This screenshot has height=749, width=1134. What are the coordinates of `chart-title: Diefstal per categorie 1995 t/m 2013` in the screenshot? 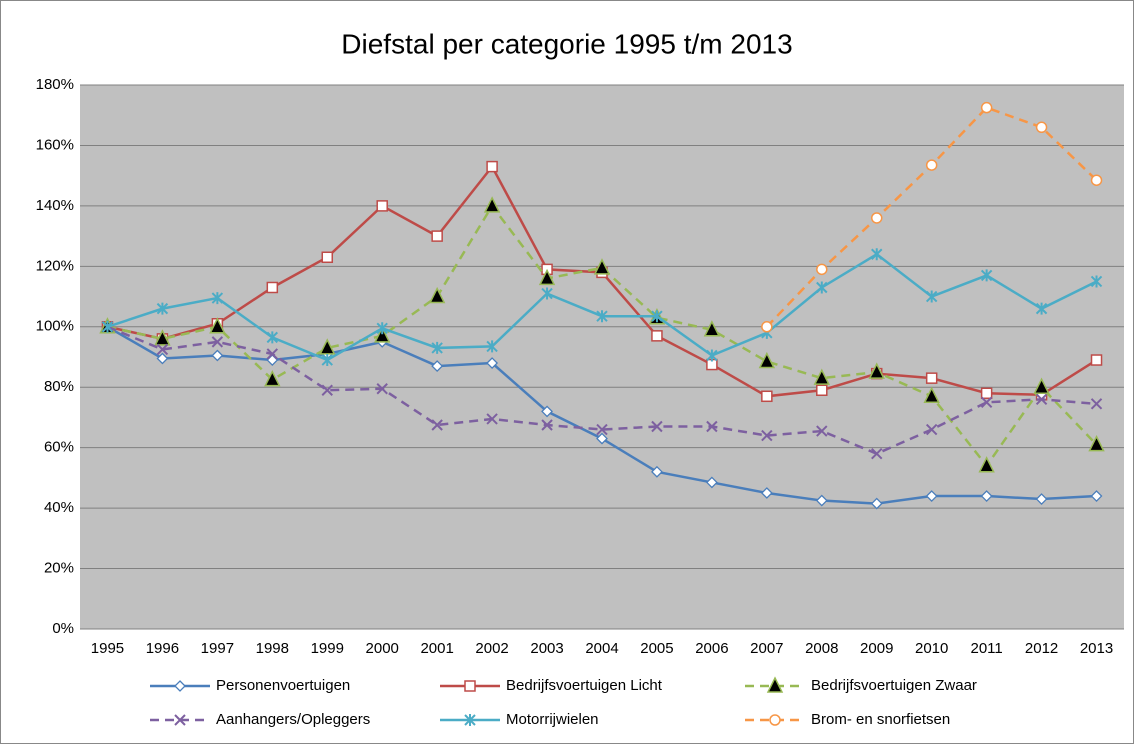 It's located at (566, 43).